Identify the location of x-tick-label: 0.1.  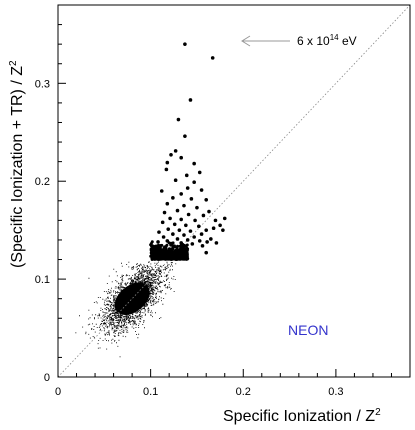
(150, 392).